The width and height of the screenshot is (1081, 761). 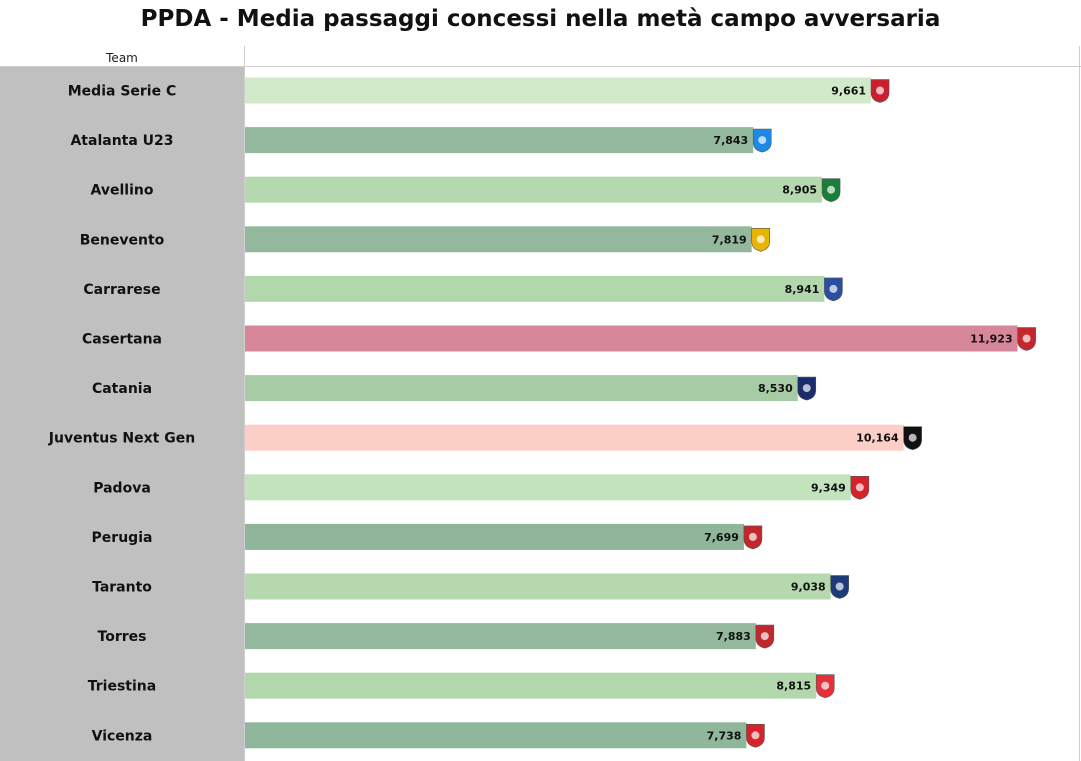 I want to click on team-label: Triestina, so click(x=122, y=687).